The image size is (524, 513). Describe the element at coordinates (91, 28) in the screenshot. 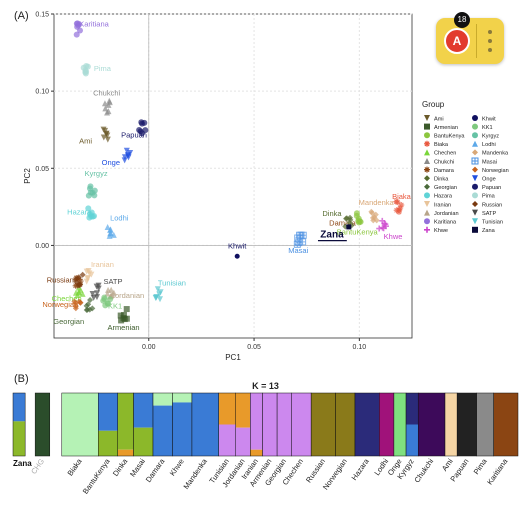

I see `scatter-series-karitiana: Karitiana` at that location.